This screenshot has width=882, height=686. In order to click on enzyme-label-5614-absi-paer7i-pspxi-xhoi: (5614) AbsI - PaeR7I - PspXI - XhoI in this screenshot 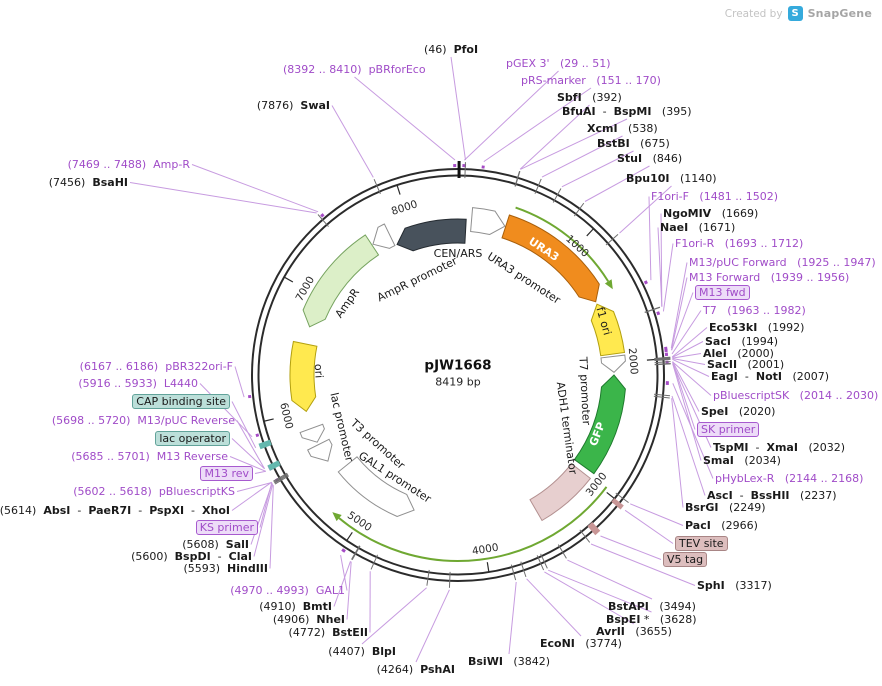, I will do `click(115, 510)`.